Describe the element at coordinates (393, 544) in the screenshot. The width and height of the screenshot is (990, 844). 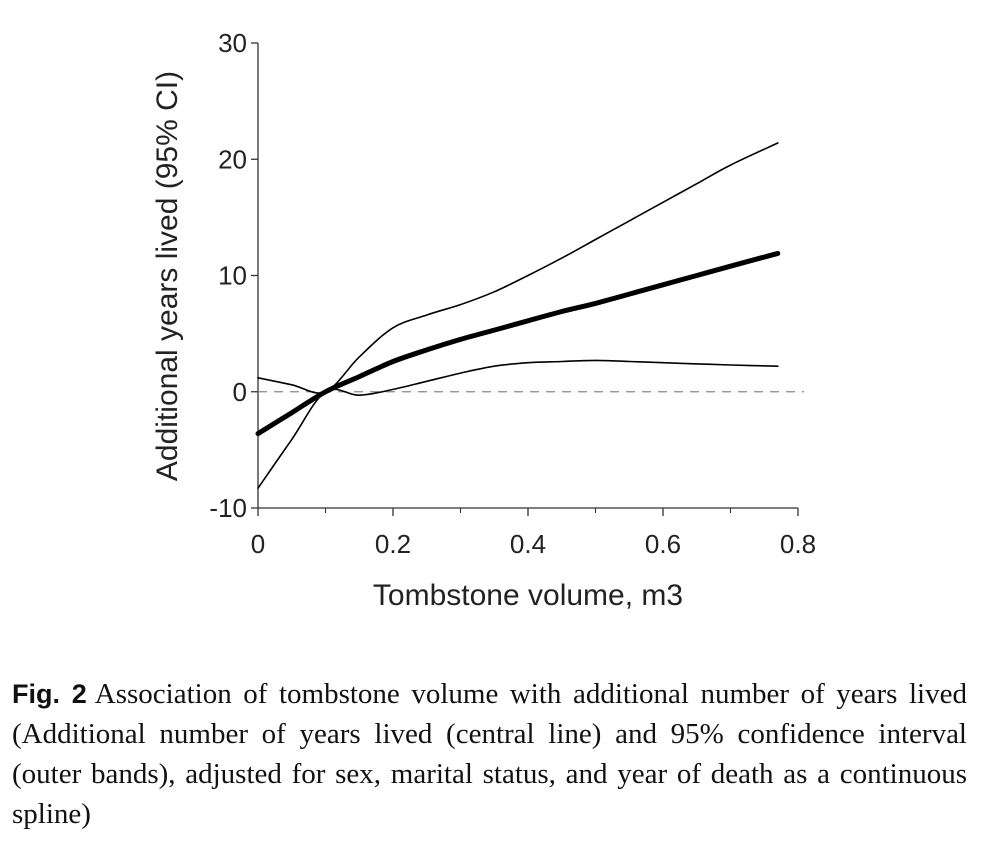
I see `x-tick-label: 0.2` at that location.